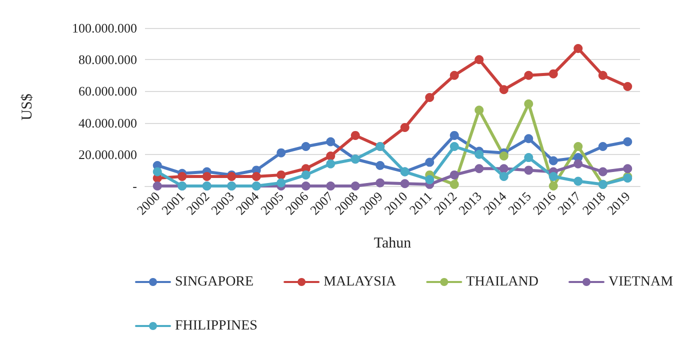 Image resolution: width=680 pixels, height=346 pixels. What do you see at coordinates (107, 154) in the screenshot?
I see `y-tick-label: 20.000.000` at bounding box center [107, 154].